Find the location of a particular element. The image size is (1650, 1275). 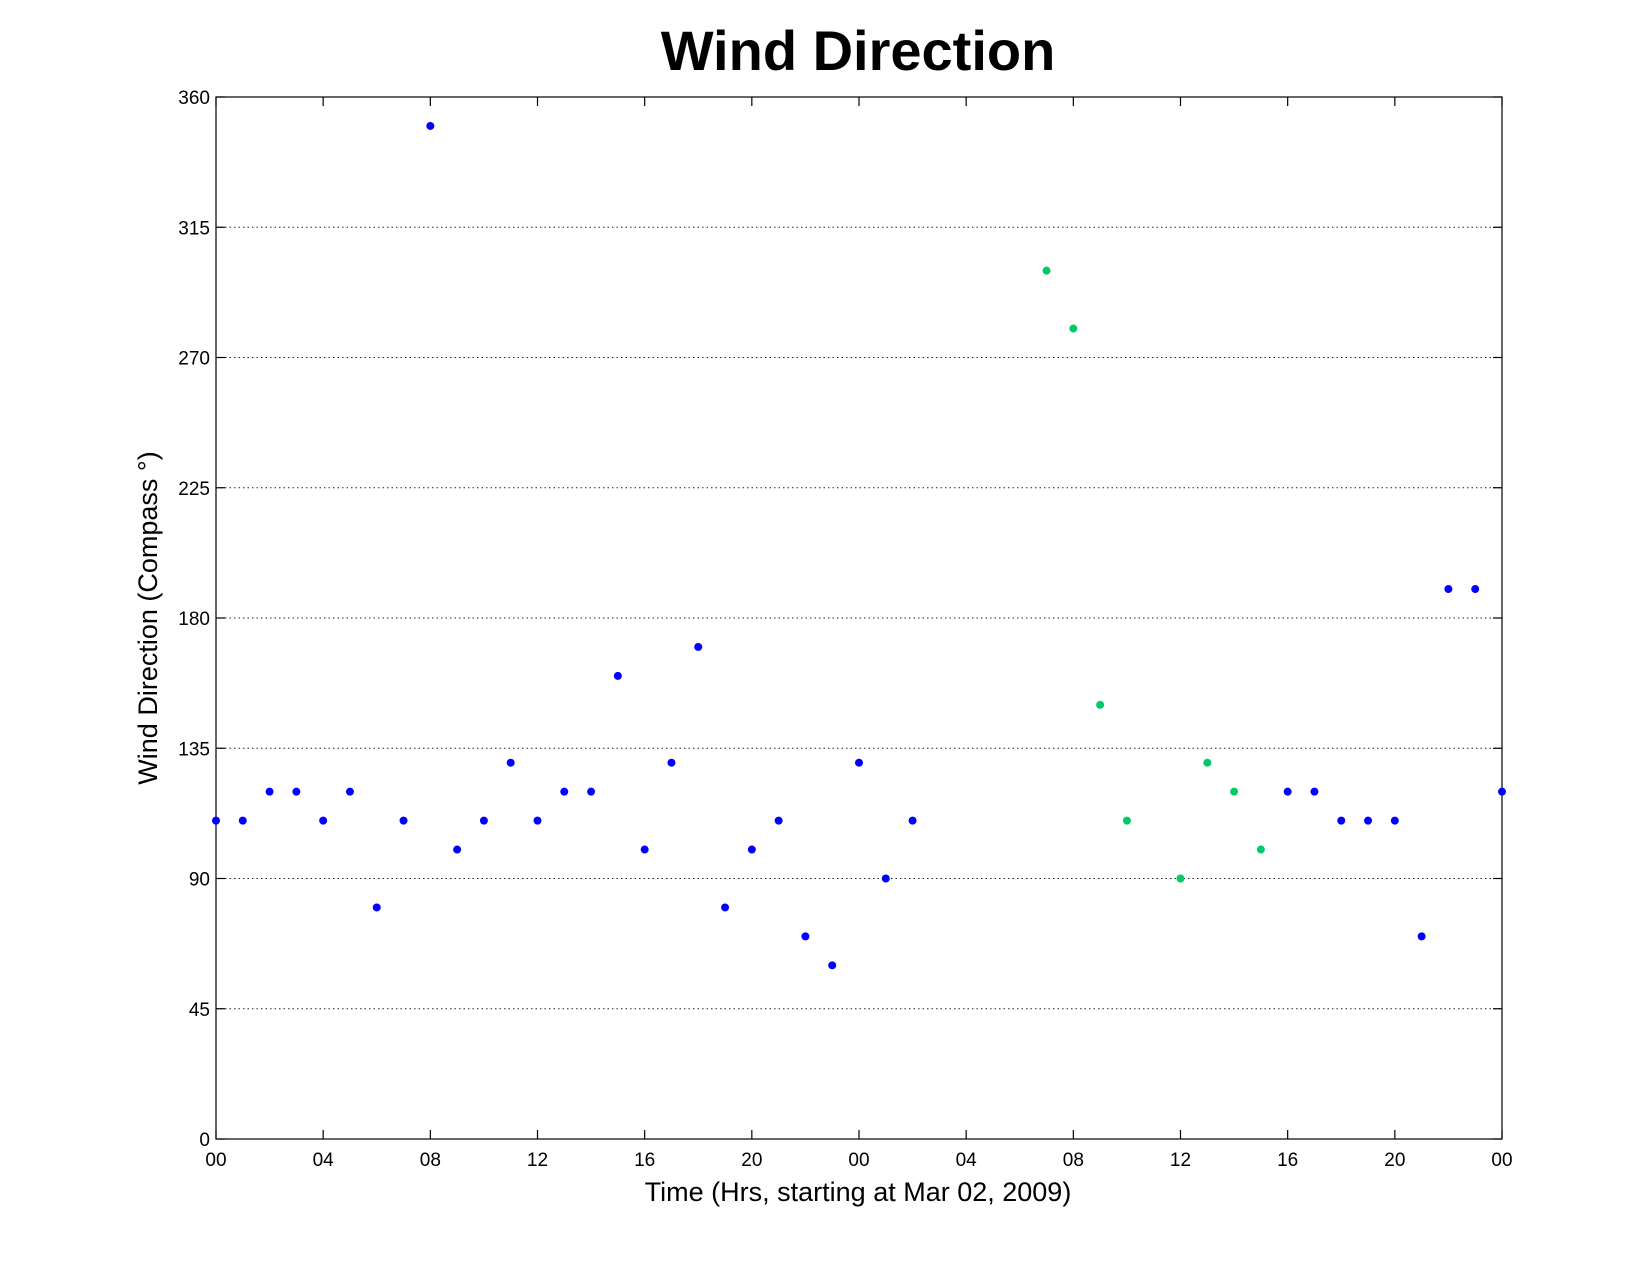

chart-title: Wind Direction is located at coordinates (858, 50).